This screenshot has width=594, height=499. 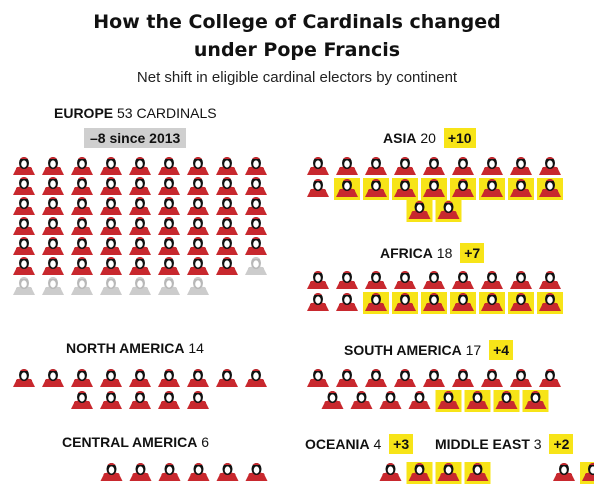 What do you see at coordinates (444, 253) in the screenshot?
I see `region-count: 18` at bounding box center [444, 253].